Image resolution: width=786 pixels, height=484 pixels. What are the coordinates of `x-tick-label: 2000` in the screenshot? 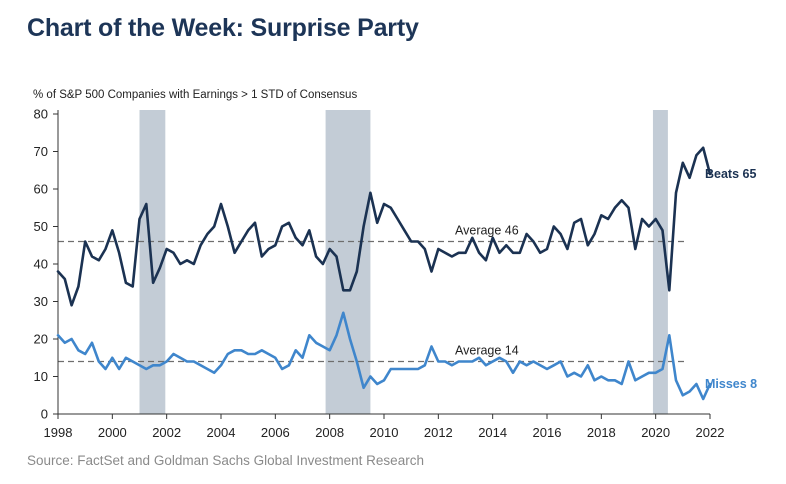 It's located at (112, 432).